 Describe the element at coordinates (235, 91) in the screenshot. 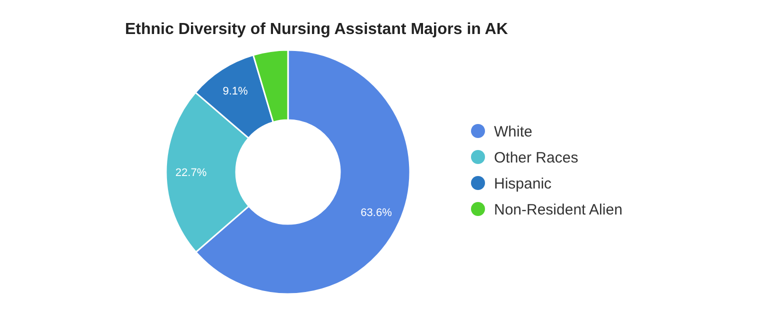

I see `data-label: 9.1%` at that location.